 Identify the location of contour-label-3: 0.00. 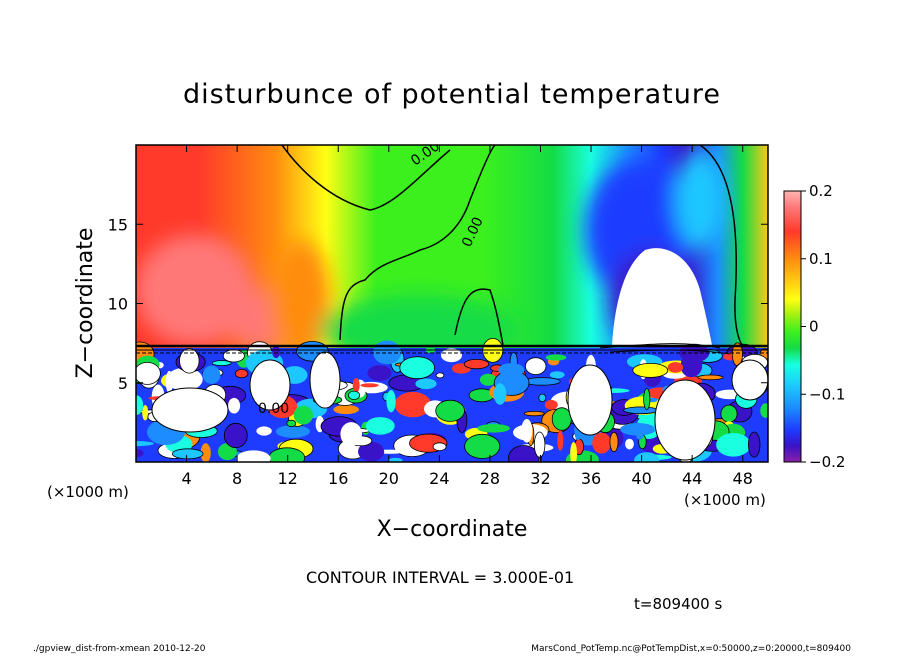
(273, 409).